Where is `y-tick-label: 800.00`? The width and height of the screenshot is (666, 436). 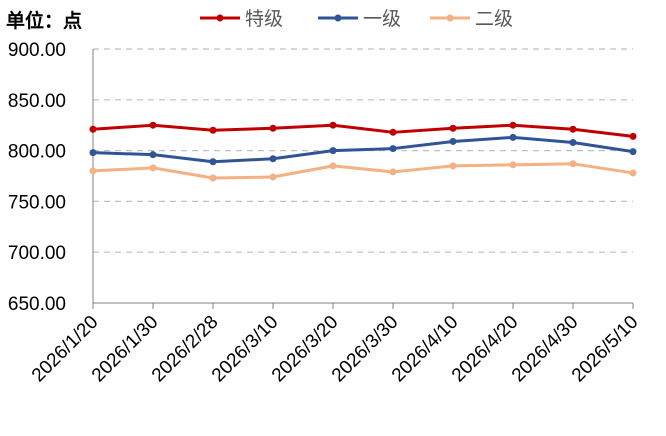 y-tick-label: 800.00 is located at coordinates (37, 152).